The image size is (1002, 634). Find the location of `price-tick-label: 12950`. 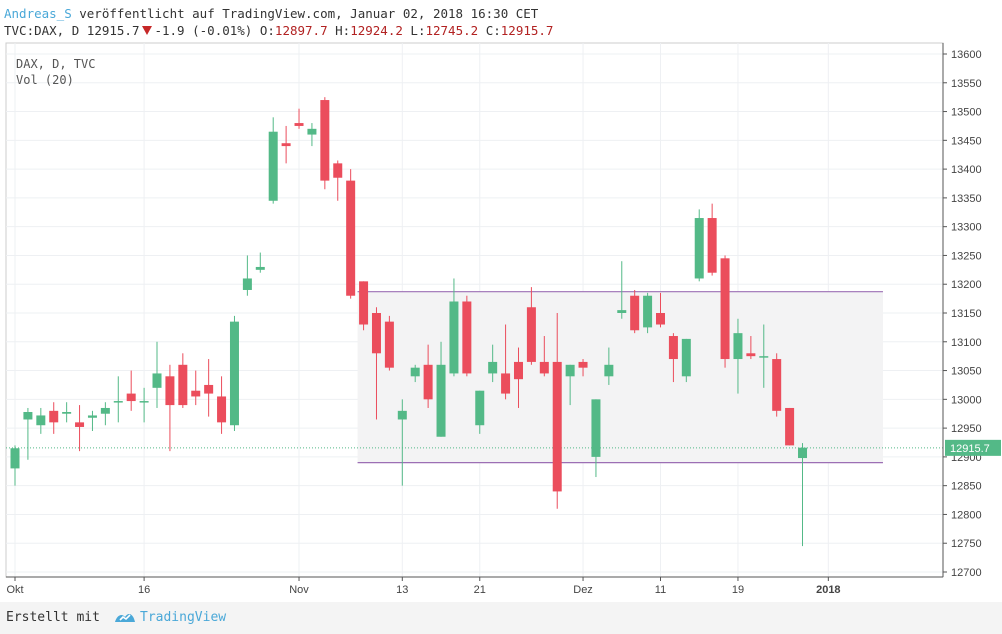

price-tick-label: 12950 is located at coordinates (966, 429).